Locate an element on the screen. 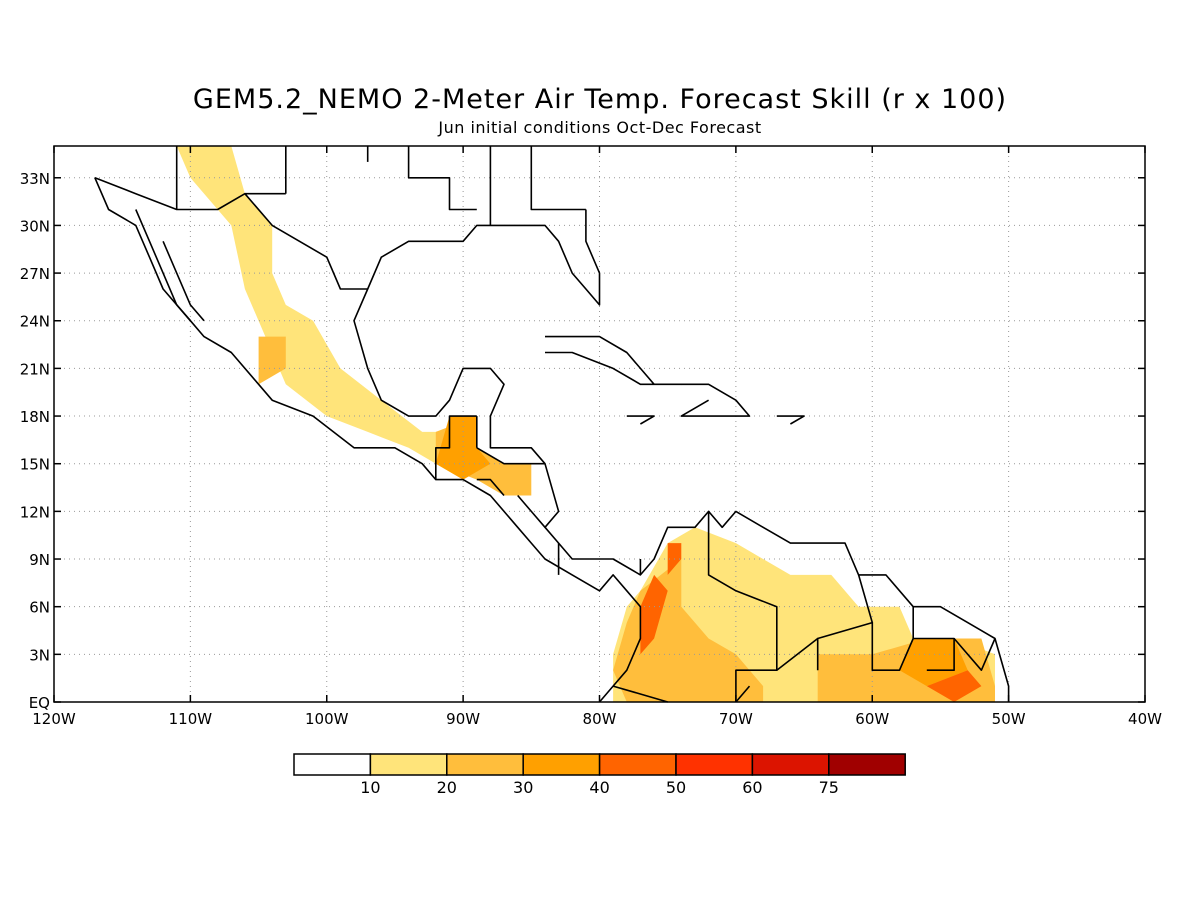 This screenshot has height=900, width=1200. lon-tick-label: 70W is located at coordinates (736, 719).